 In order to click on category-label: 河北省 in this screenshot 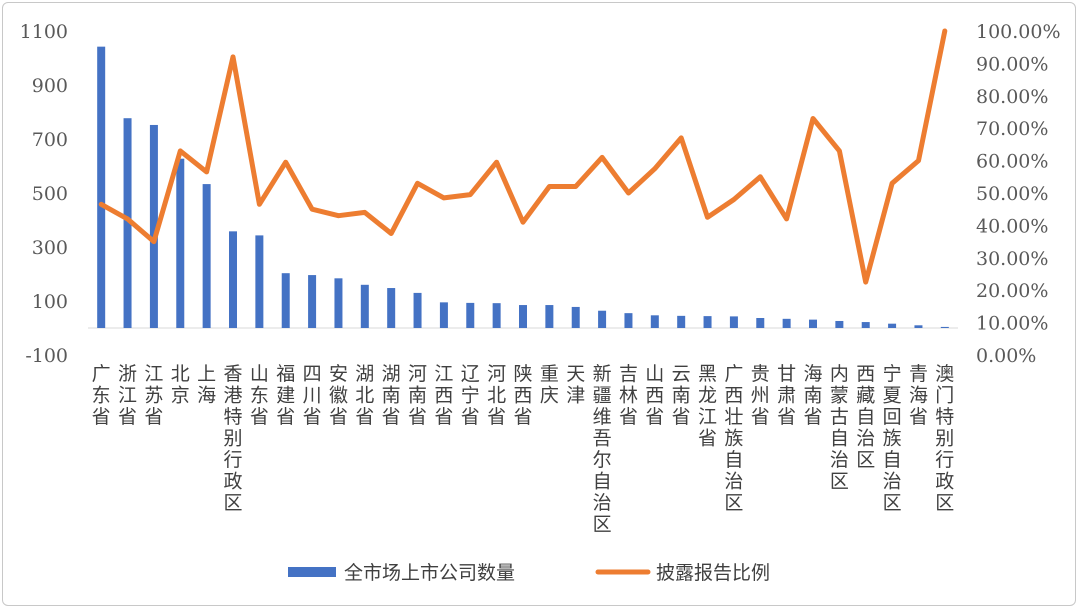, I will do `click(496, 395)`.